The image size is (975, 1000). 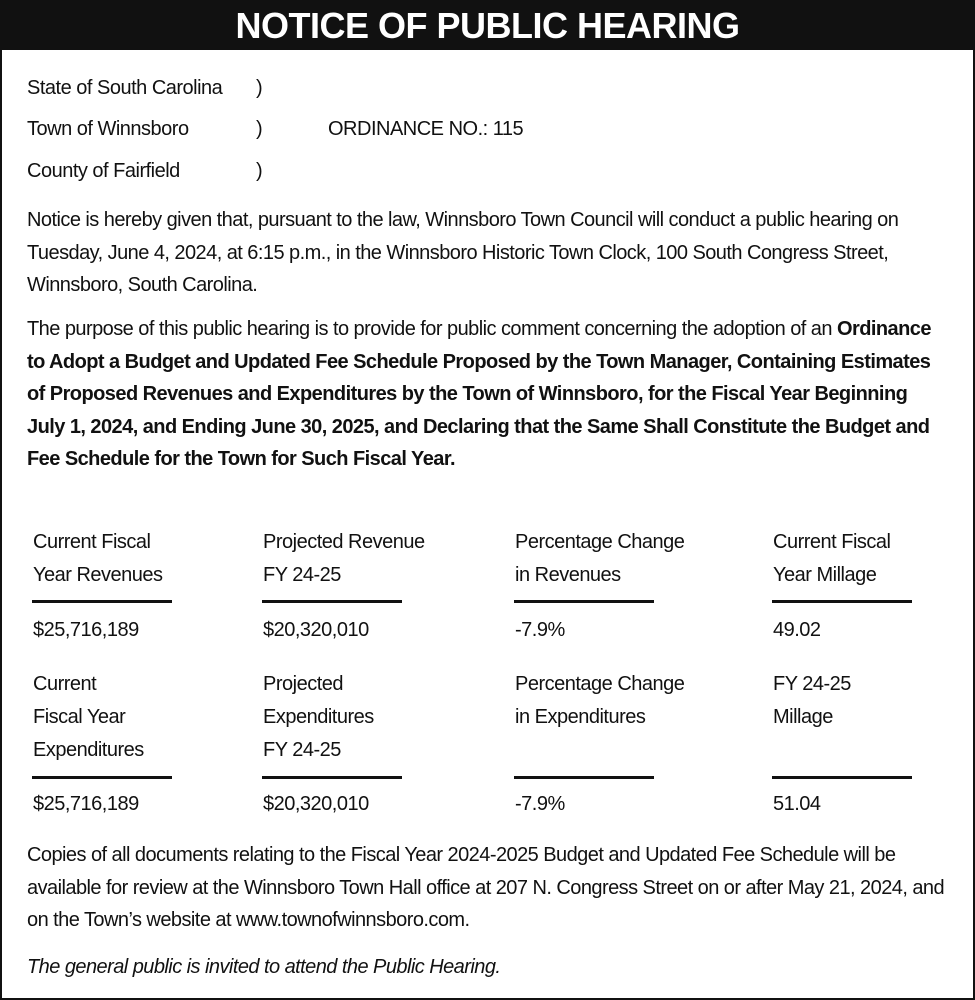 What do you see at coordinates (600, 700) in the screenshot?
I see `column-header: Percentage Change in Expenditures` at bounding box center [600, 700].